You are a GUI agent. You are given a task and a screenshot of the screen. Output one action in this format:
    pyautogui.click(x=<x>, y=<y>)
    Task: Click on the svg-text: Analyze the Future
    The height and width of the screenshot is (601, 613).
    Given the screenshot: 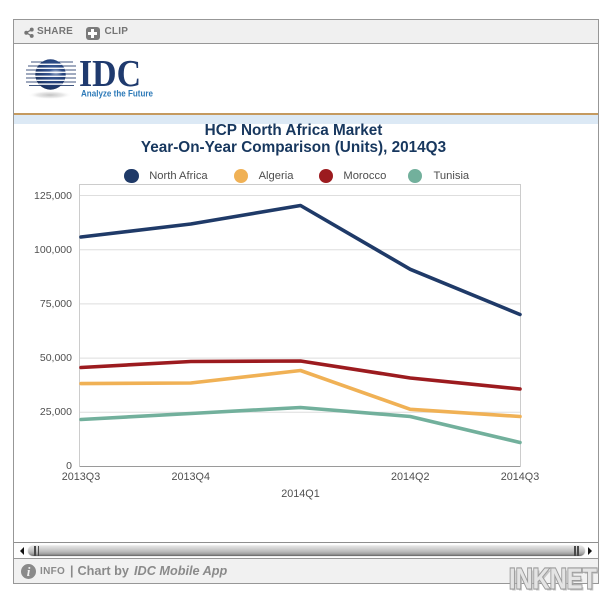 What is the action you would take?
    pyautogui.click(x=117, y=94)
    